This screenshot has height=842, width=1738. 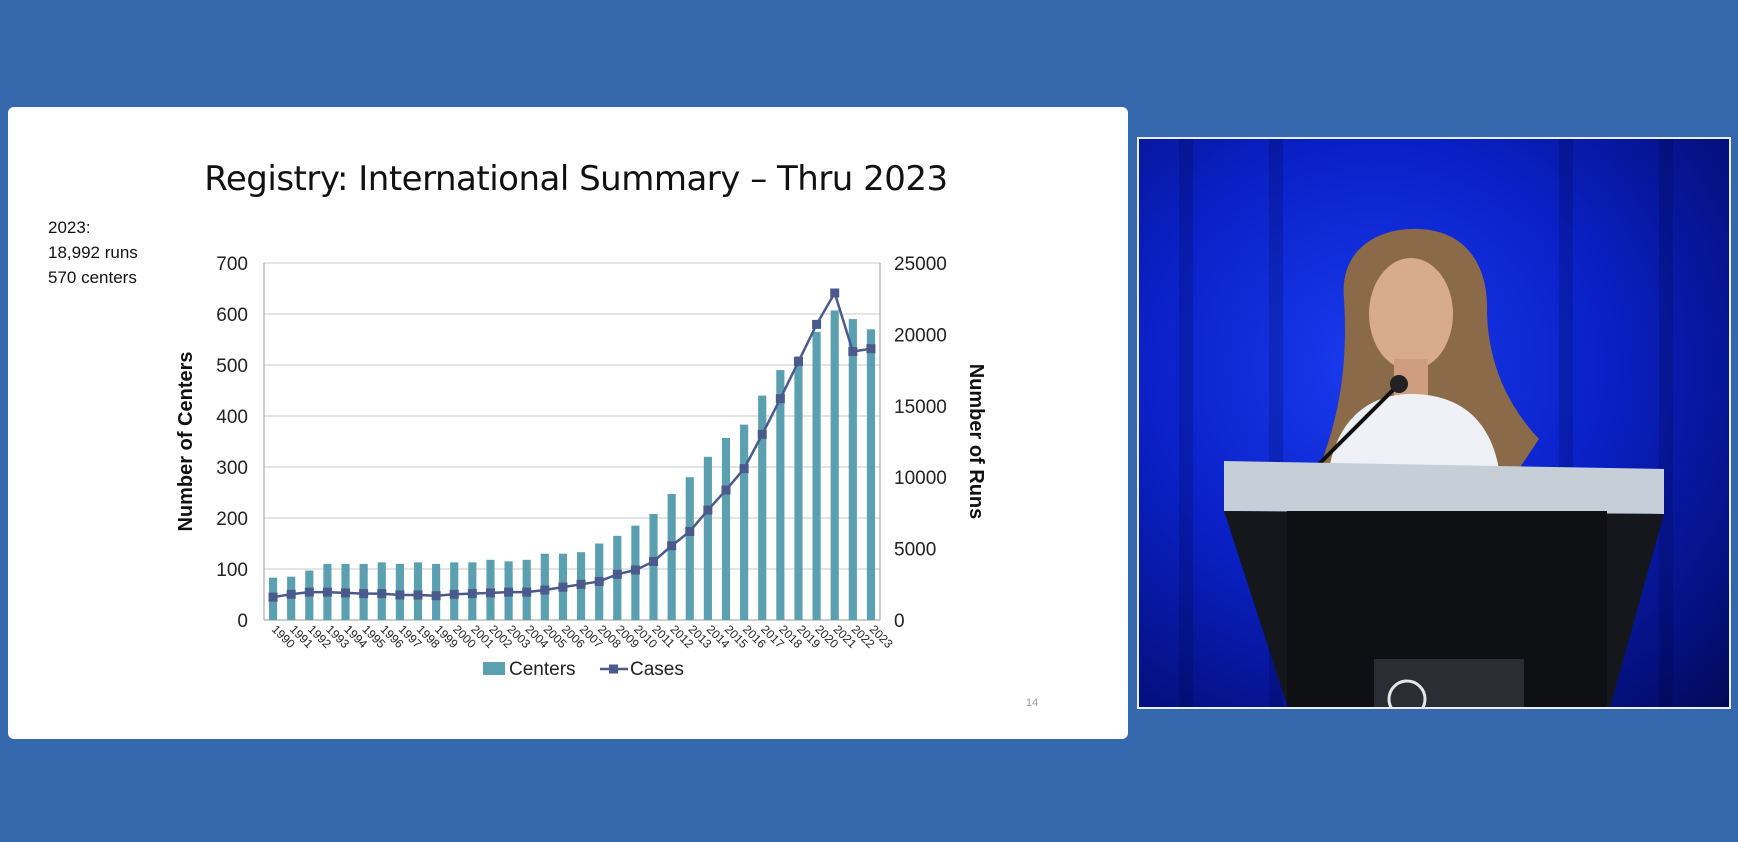 I want to click on side-note: 2023: 18,992 runs 570 centers, so click(x=93, y=252).